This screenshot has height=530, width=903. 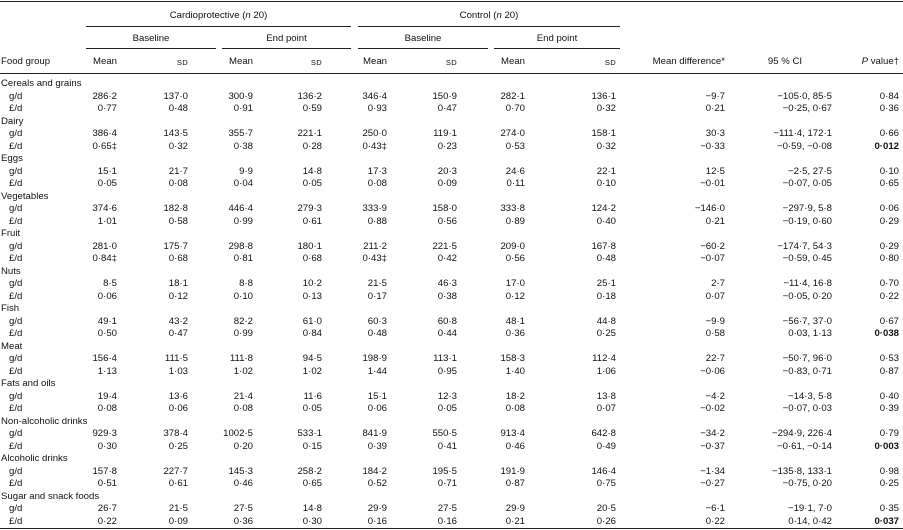 What do you see at coordinates (243, 296) in the screenshot?
I see `cardio-endpoint-mean: 0·10` at bounding box center [243, 296].